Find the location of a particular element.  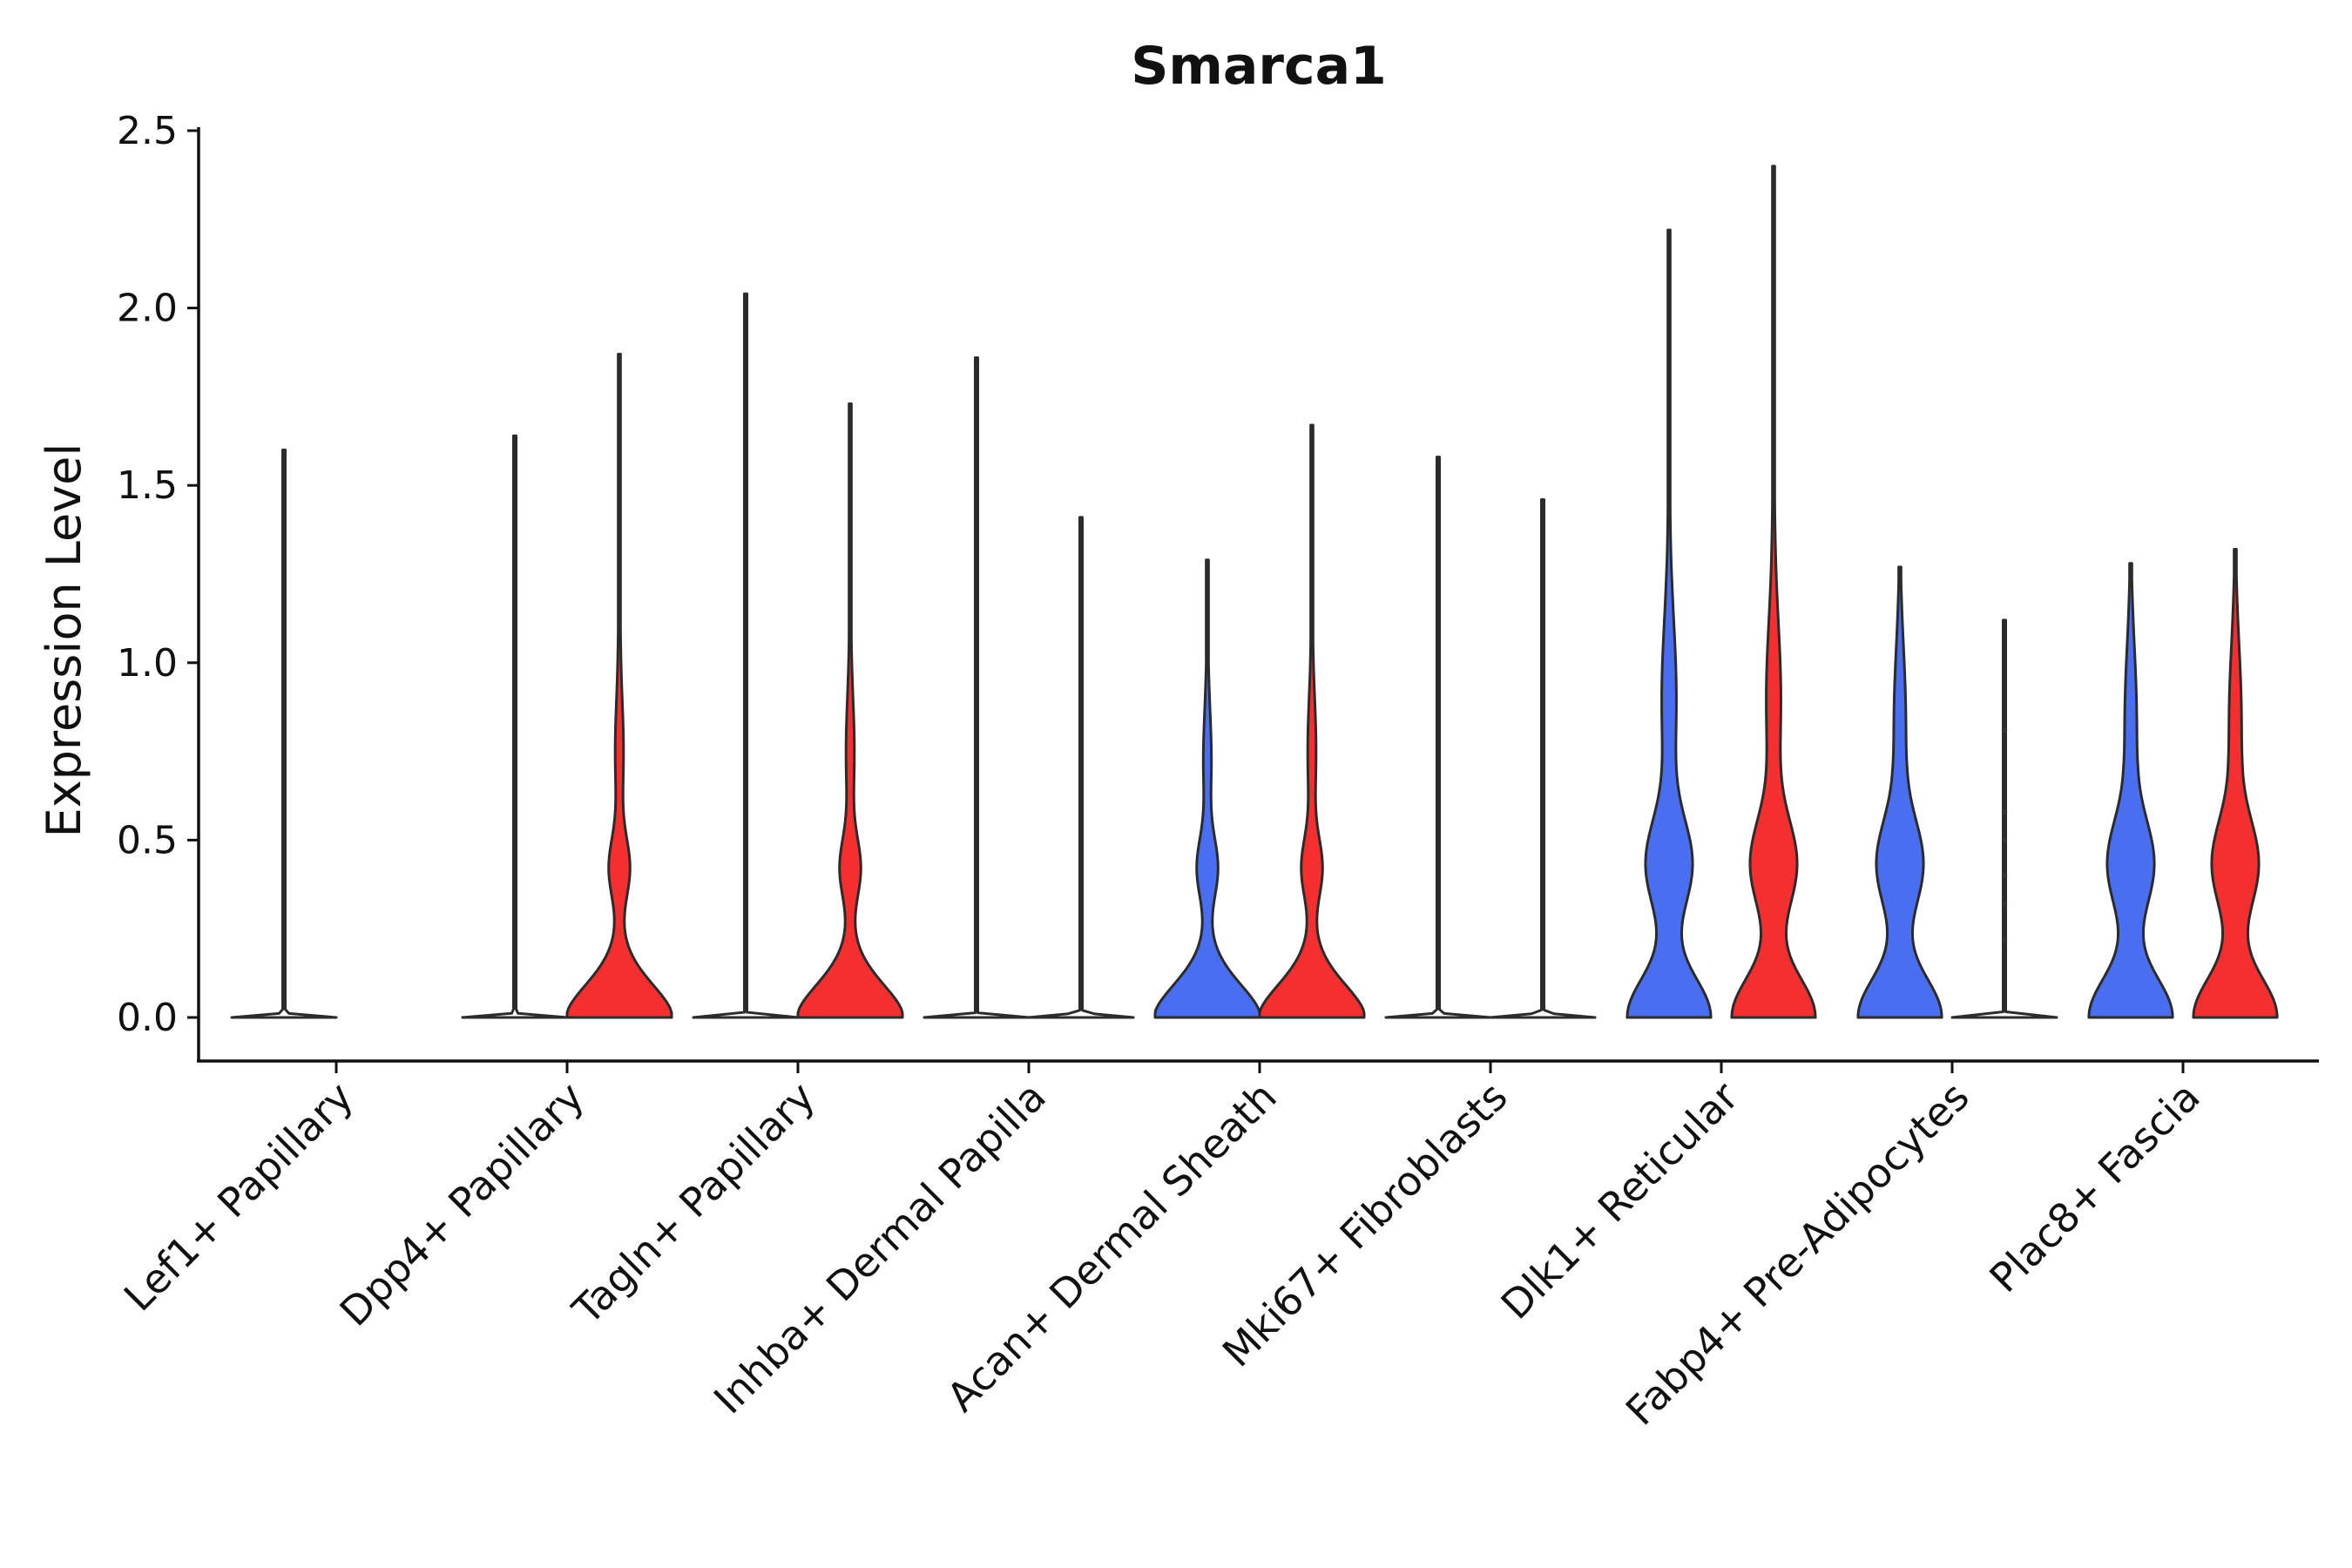

x-tick-label-tagln-papillary: Tagln+ Papillary is located at coordinates (693, 1204).